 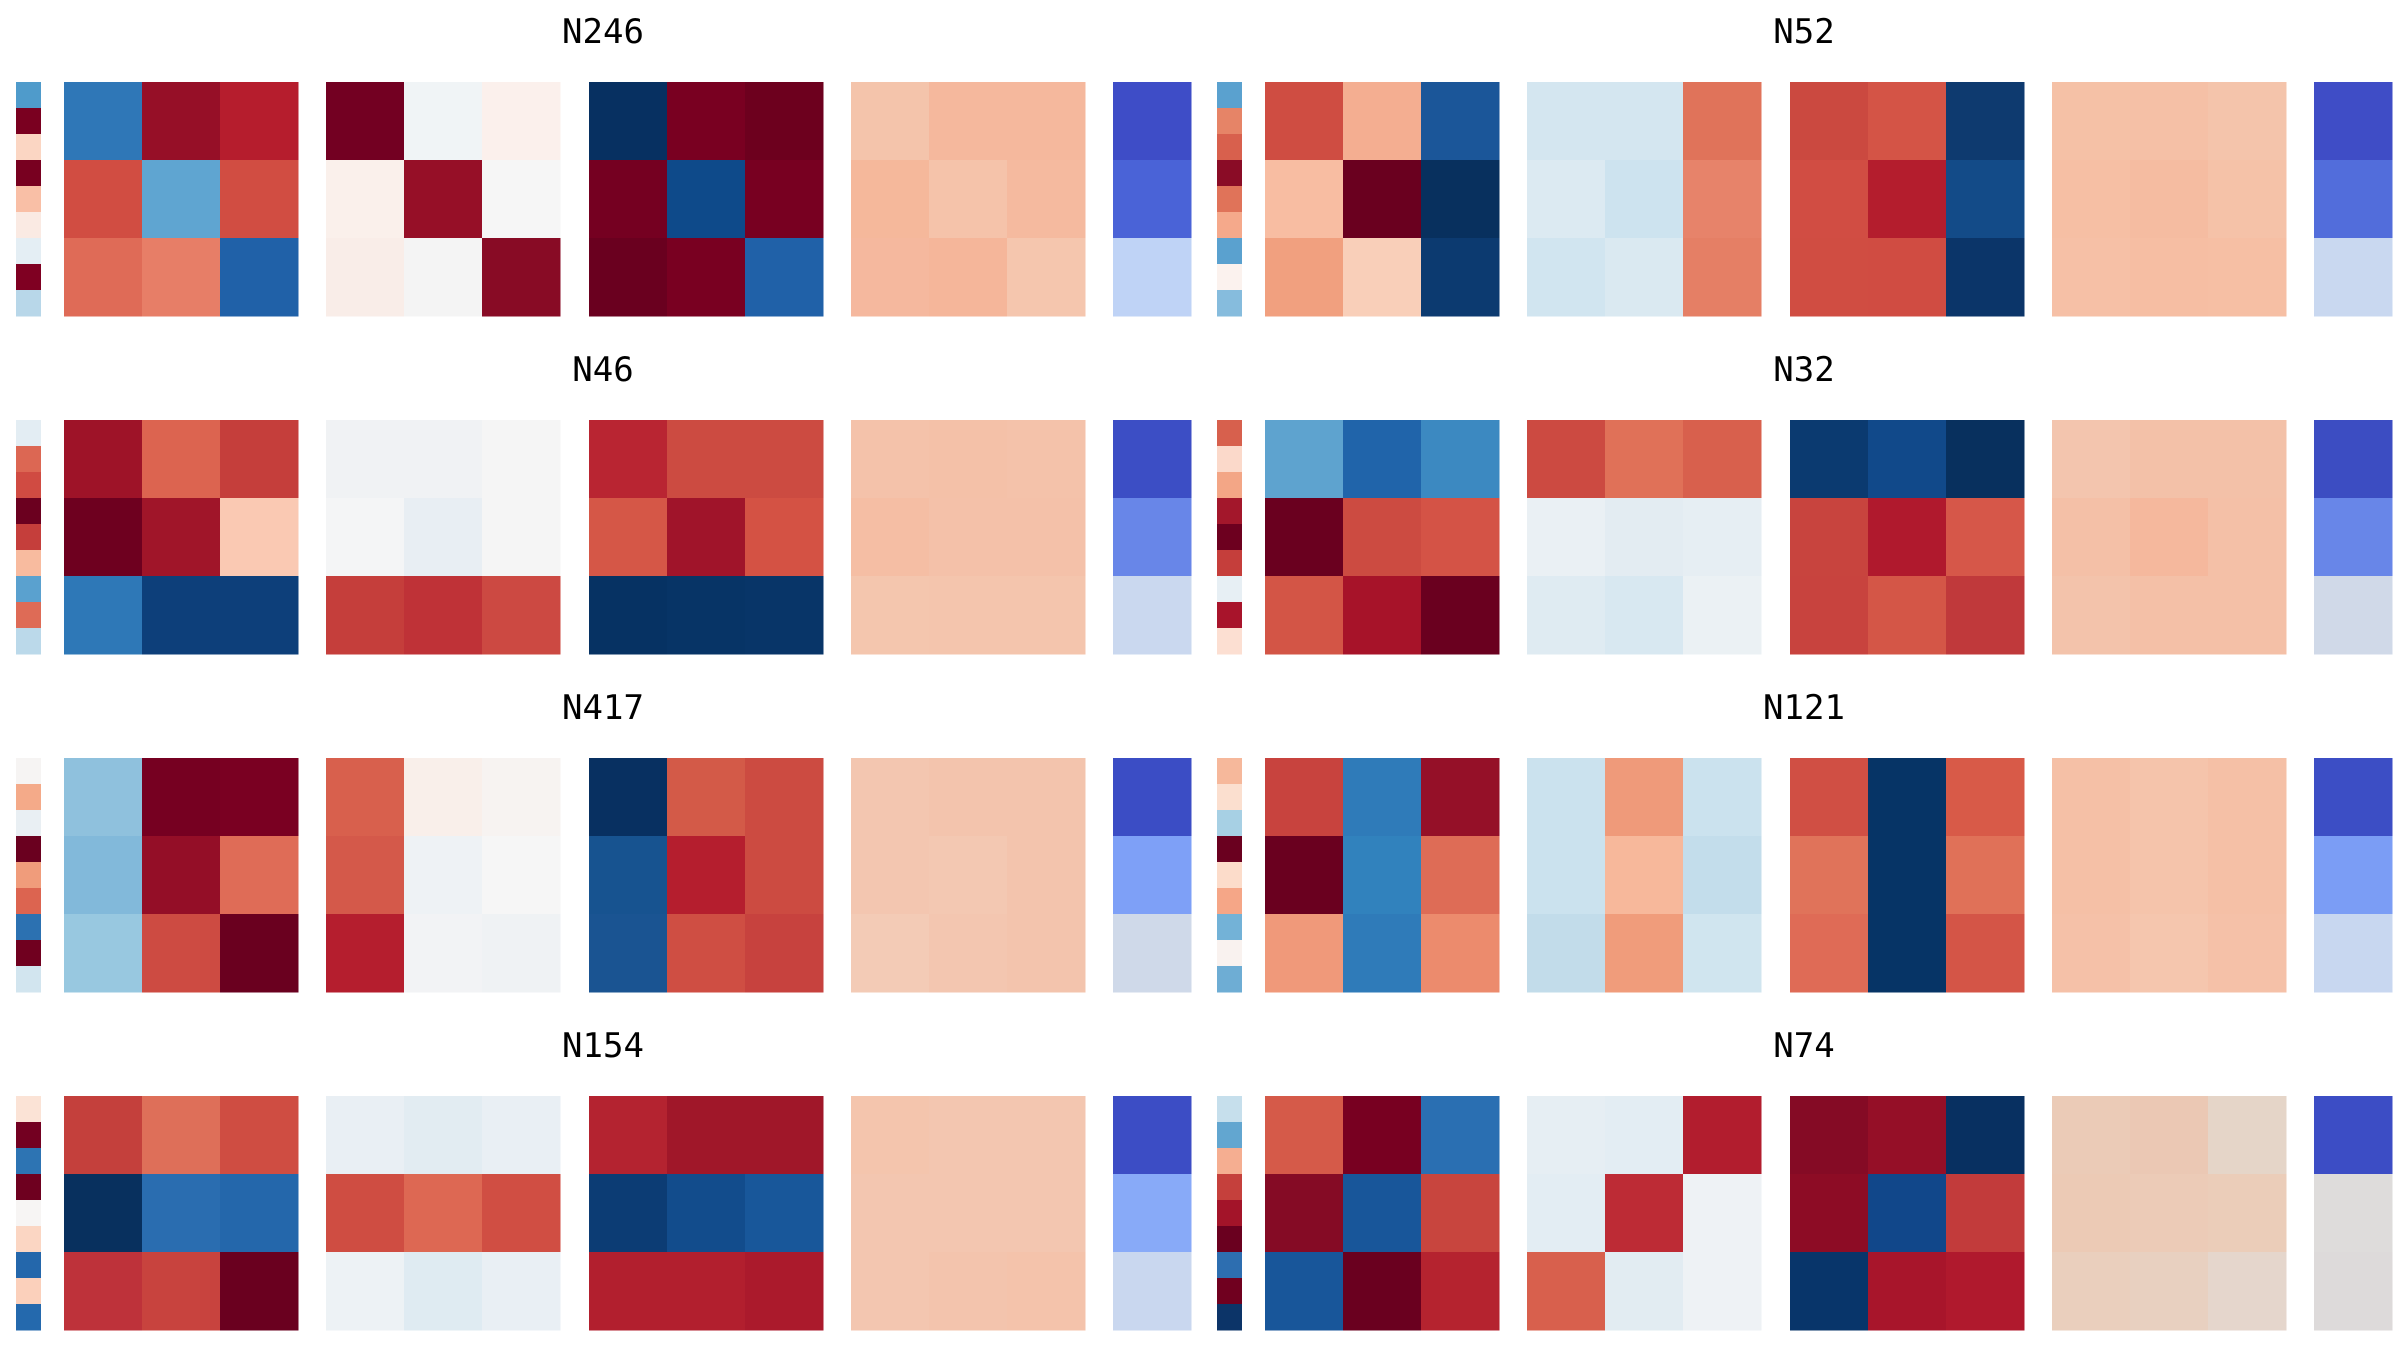 What do you see at coordinates (1804, 708) in the screenshot?
I see `panel-n121-title: N121` at bounding box center [1804, 708].